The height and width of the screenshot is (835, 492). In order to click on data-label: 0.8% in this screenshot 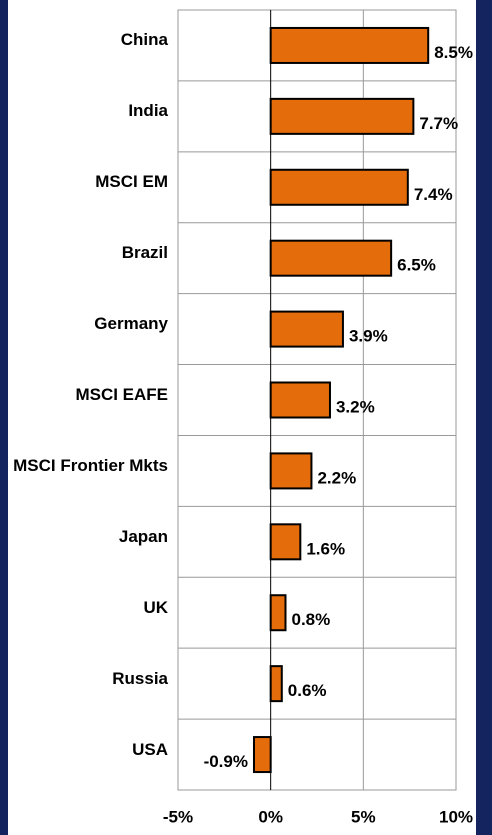, I will do `click(310, 619)`.